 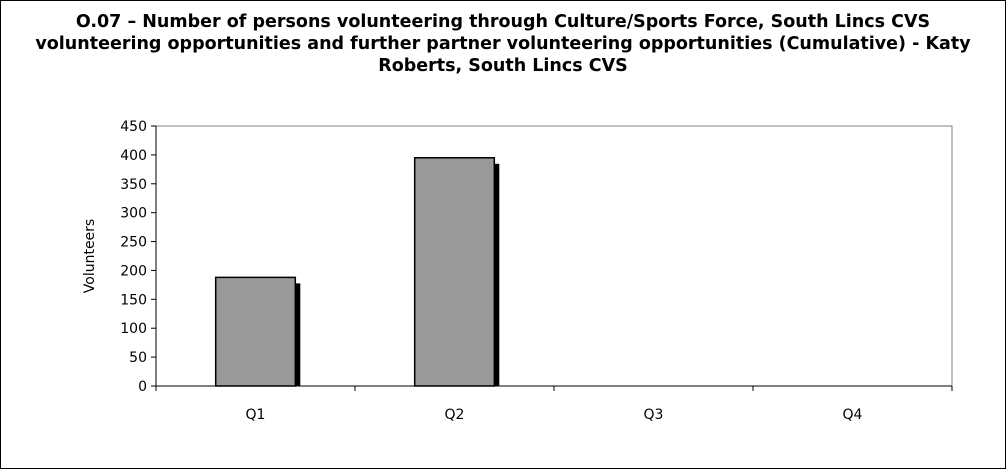 What do you see at coordinates (454, 272) in the screenshot?
I see `bar-q2` at bounding box center [454, 272].